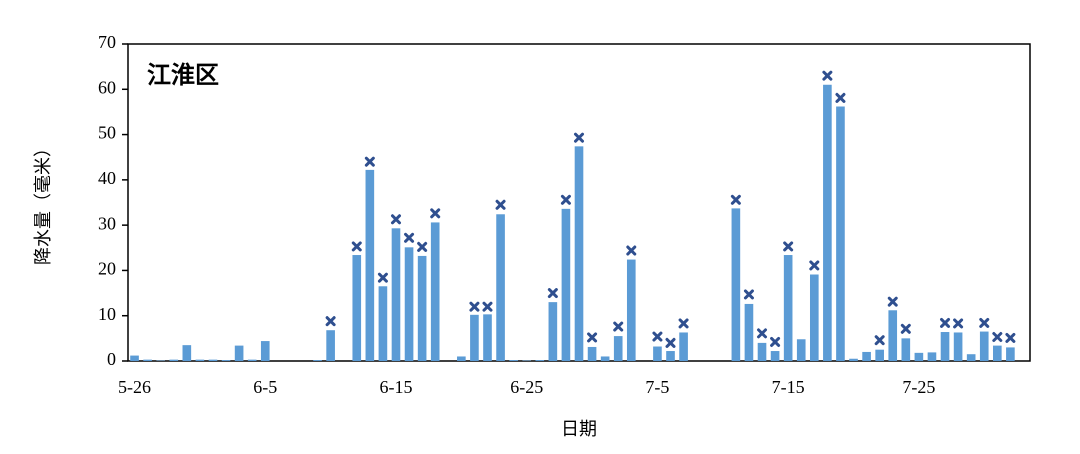 This screenshot has height=454, width=1080. I want to click on chart-title: 江淮区, so click(183, 75).